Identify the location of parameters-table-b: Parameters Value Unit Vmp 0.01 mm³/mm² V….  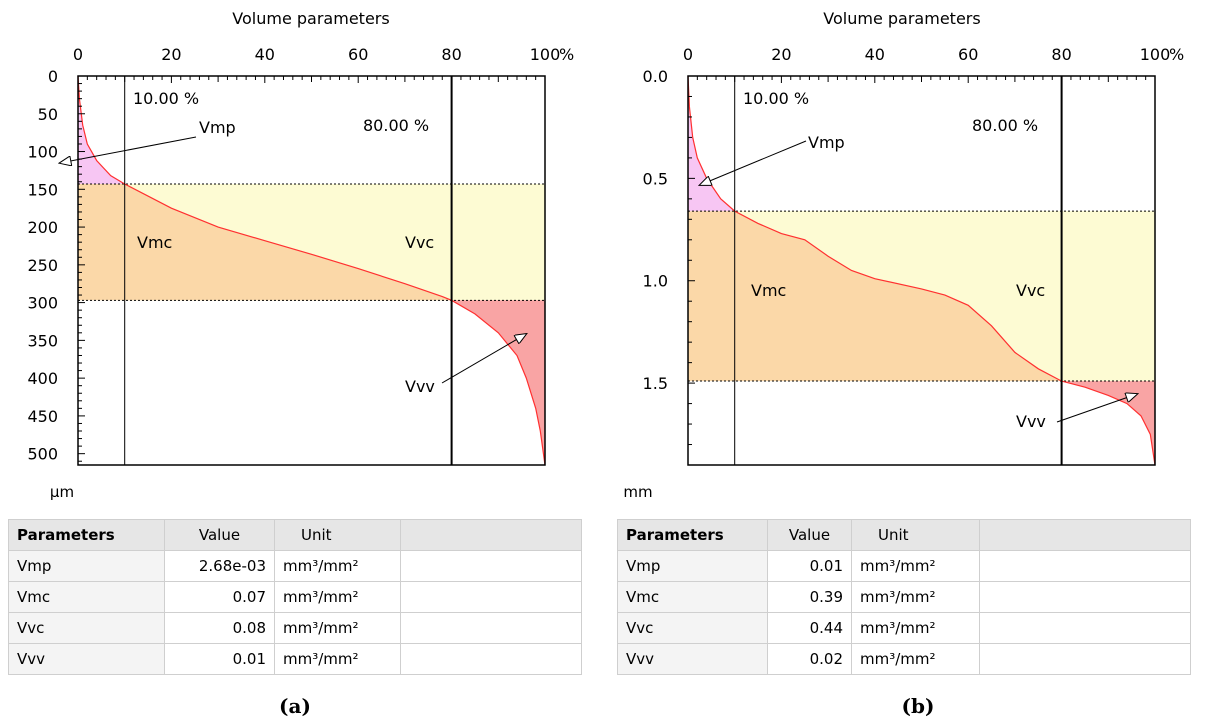
(904, 597).